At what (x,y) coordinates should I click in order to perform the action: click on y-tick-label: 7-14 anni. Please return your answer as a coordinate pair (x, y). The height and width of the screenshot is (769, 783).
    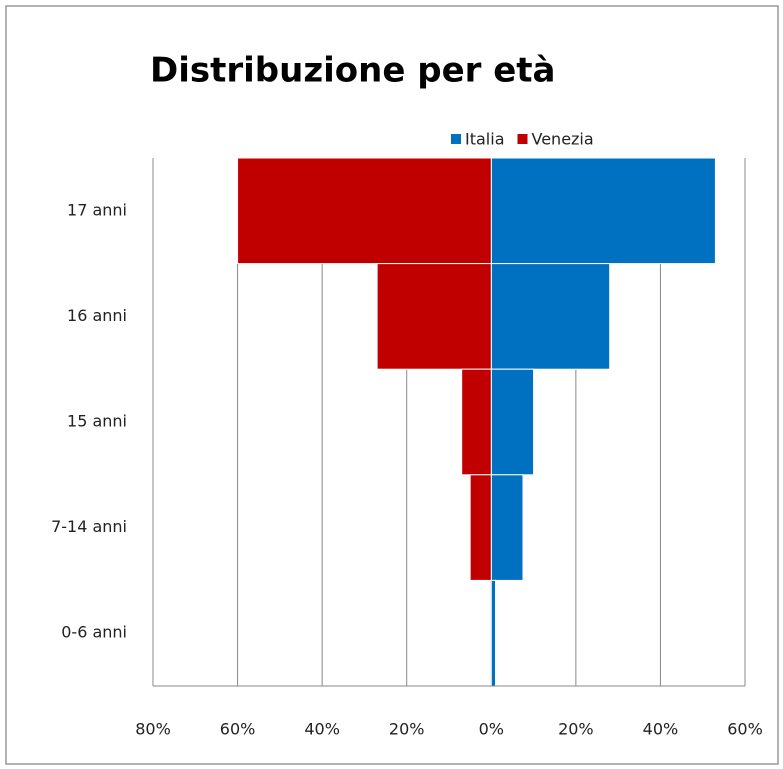
    Looking at the image, I should click on (89, 526).